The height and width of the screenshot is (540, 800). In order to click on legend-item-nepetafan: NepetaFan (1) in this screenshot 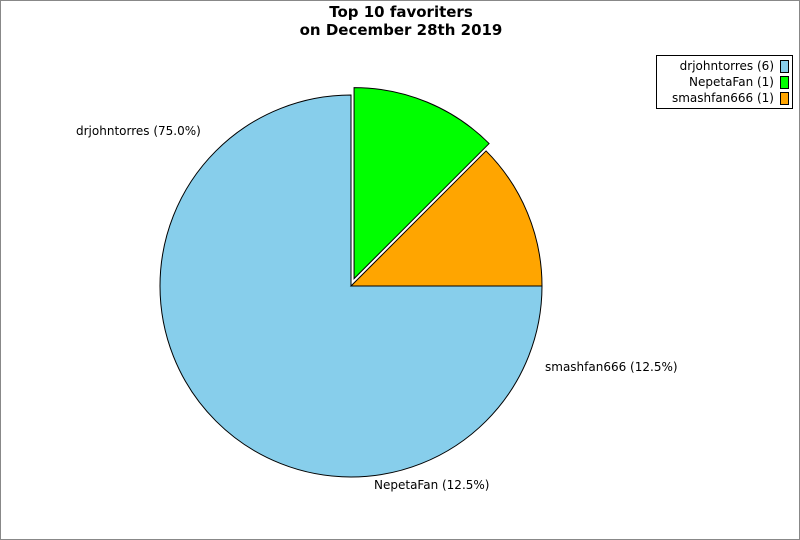, I will do `click(724, 82)`.